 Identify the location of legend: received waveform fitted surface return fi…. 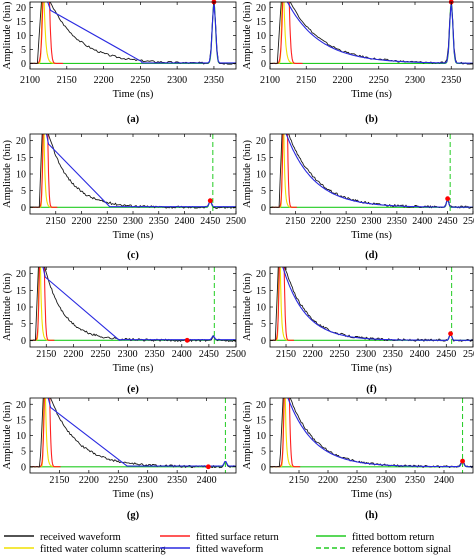
(227, 543).